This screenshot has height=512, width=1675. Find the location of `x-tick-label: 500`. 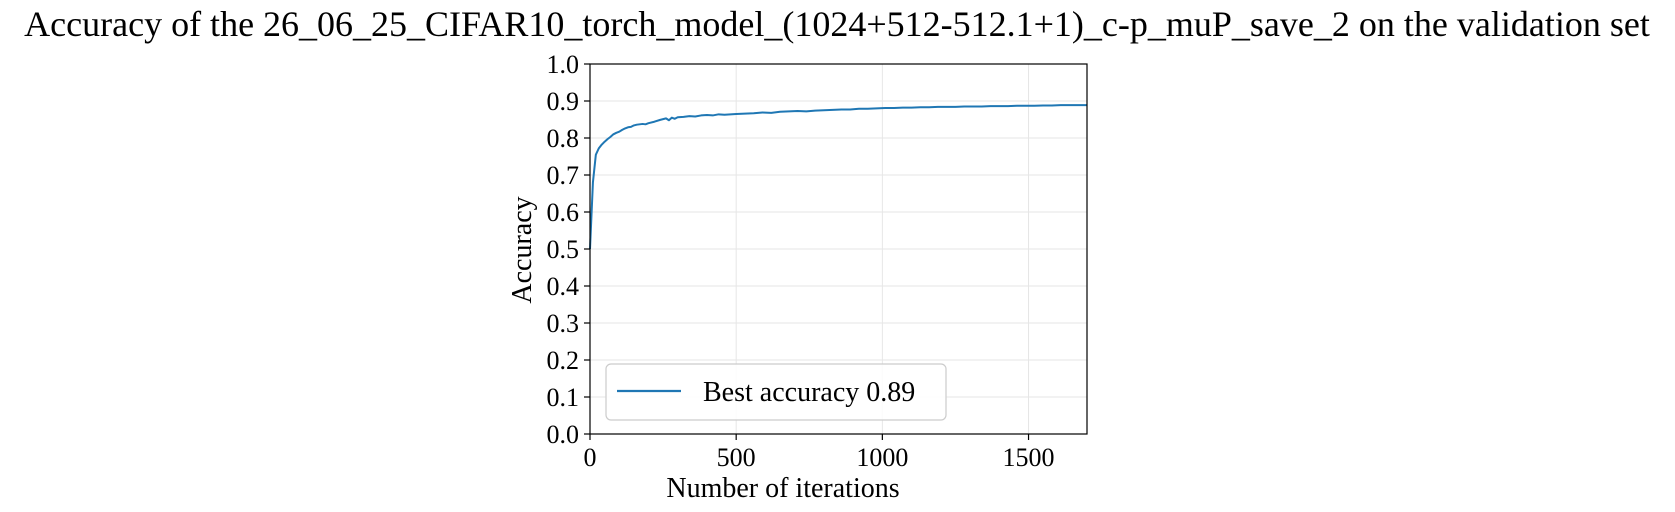

x-tick-label: 500 is located at coordinates (736, 457).